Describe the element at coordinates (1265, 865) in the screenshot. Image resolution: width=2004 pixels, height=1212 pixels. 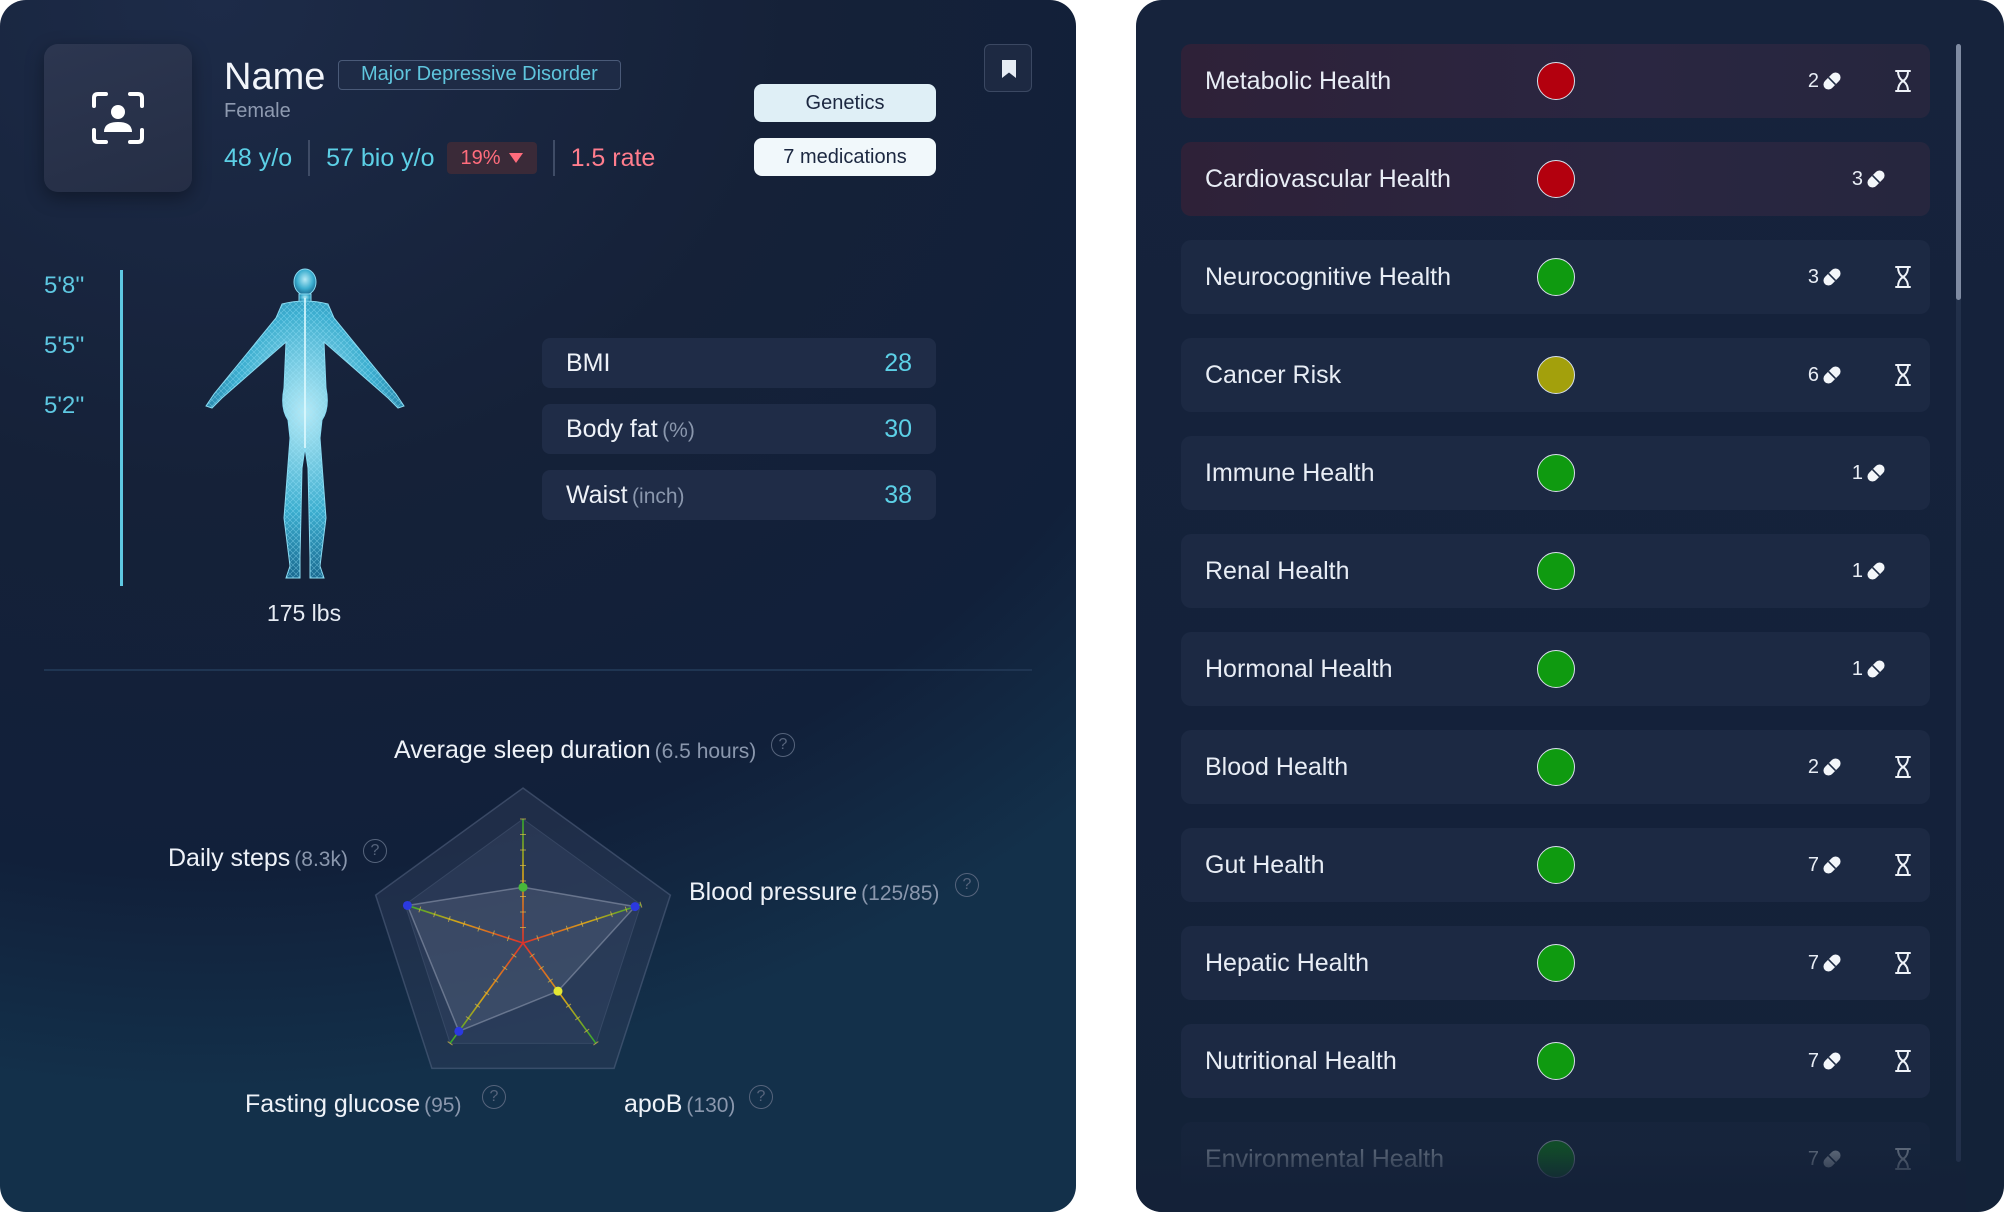
I see `health-row-label: Gut Health` at that location.